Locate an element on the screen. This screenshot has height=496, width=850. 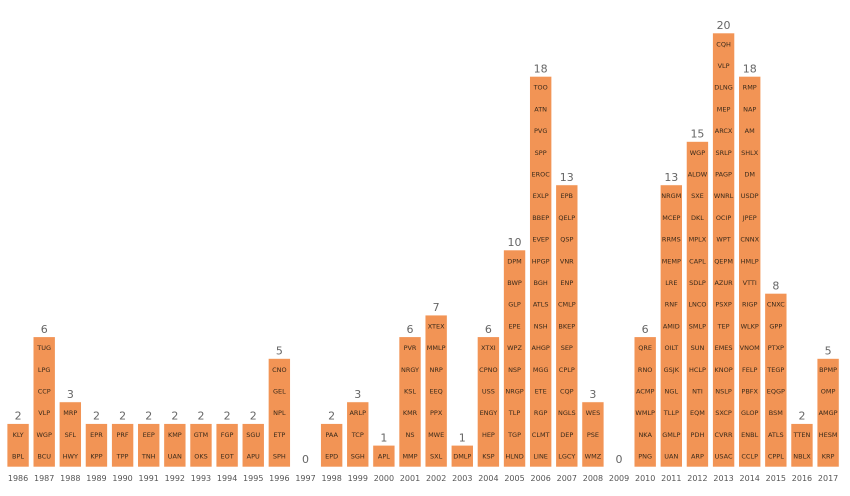
bar-ticker-label: EVEP is located at coordinates (540, 240).